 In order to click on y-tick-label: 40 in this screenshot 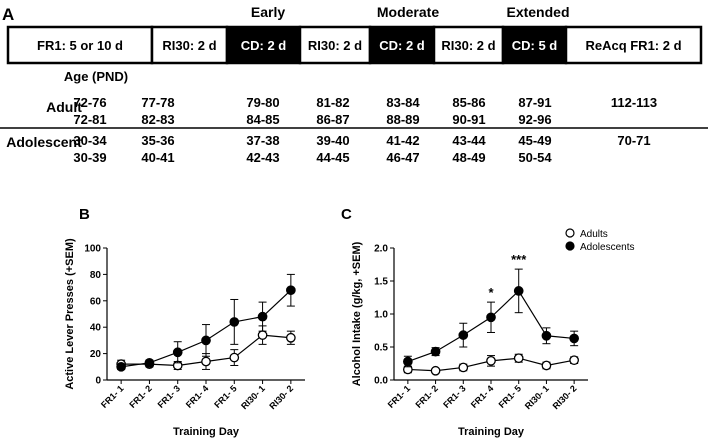, I will do `click(96, 328)`.